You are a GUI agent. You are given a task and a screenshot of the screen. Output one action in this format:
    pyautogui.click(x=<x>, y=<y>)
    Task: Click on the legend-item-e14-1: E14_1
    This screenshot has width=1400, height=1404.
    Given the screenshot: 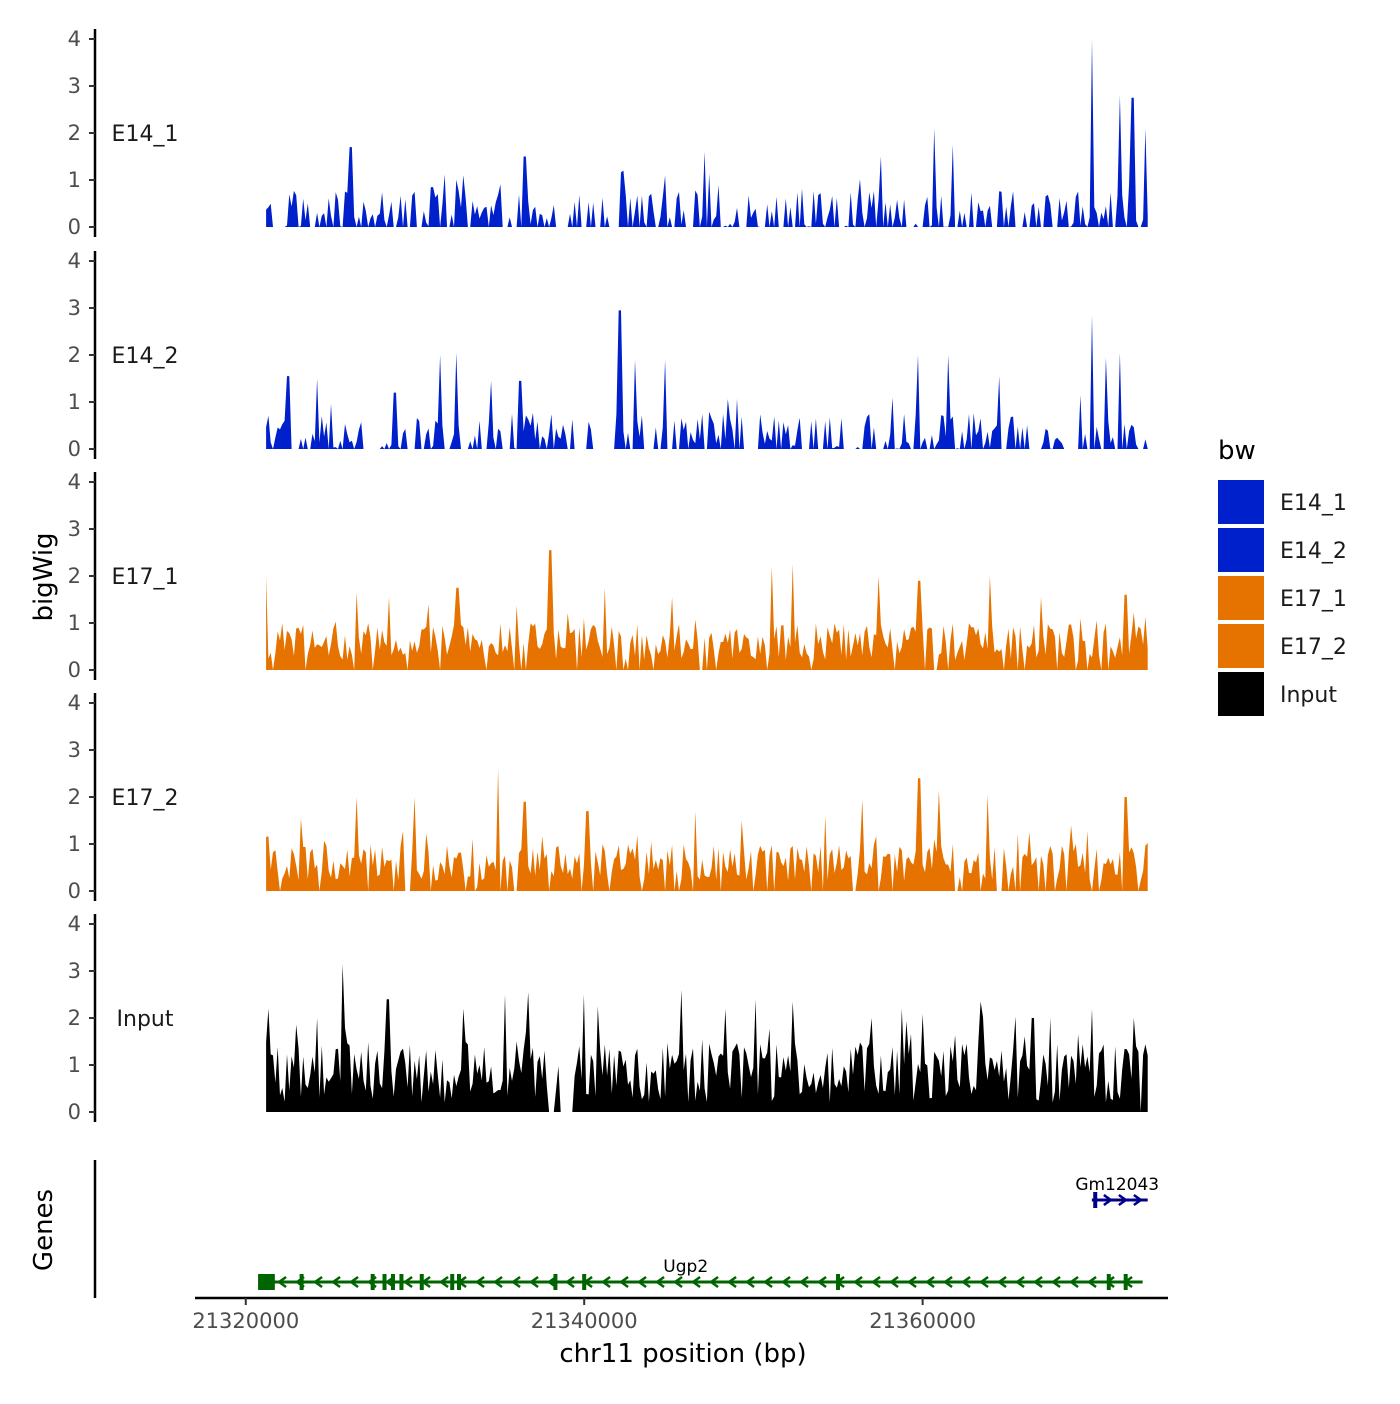 What is the action you would take?
    pyautogui.click(x=1282, y=502)
    